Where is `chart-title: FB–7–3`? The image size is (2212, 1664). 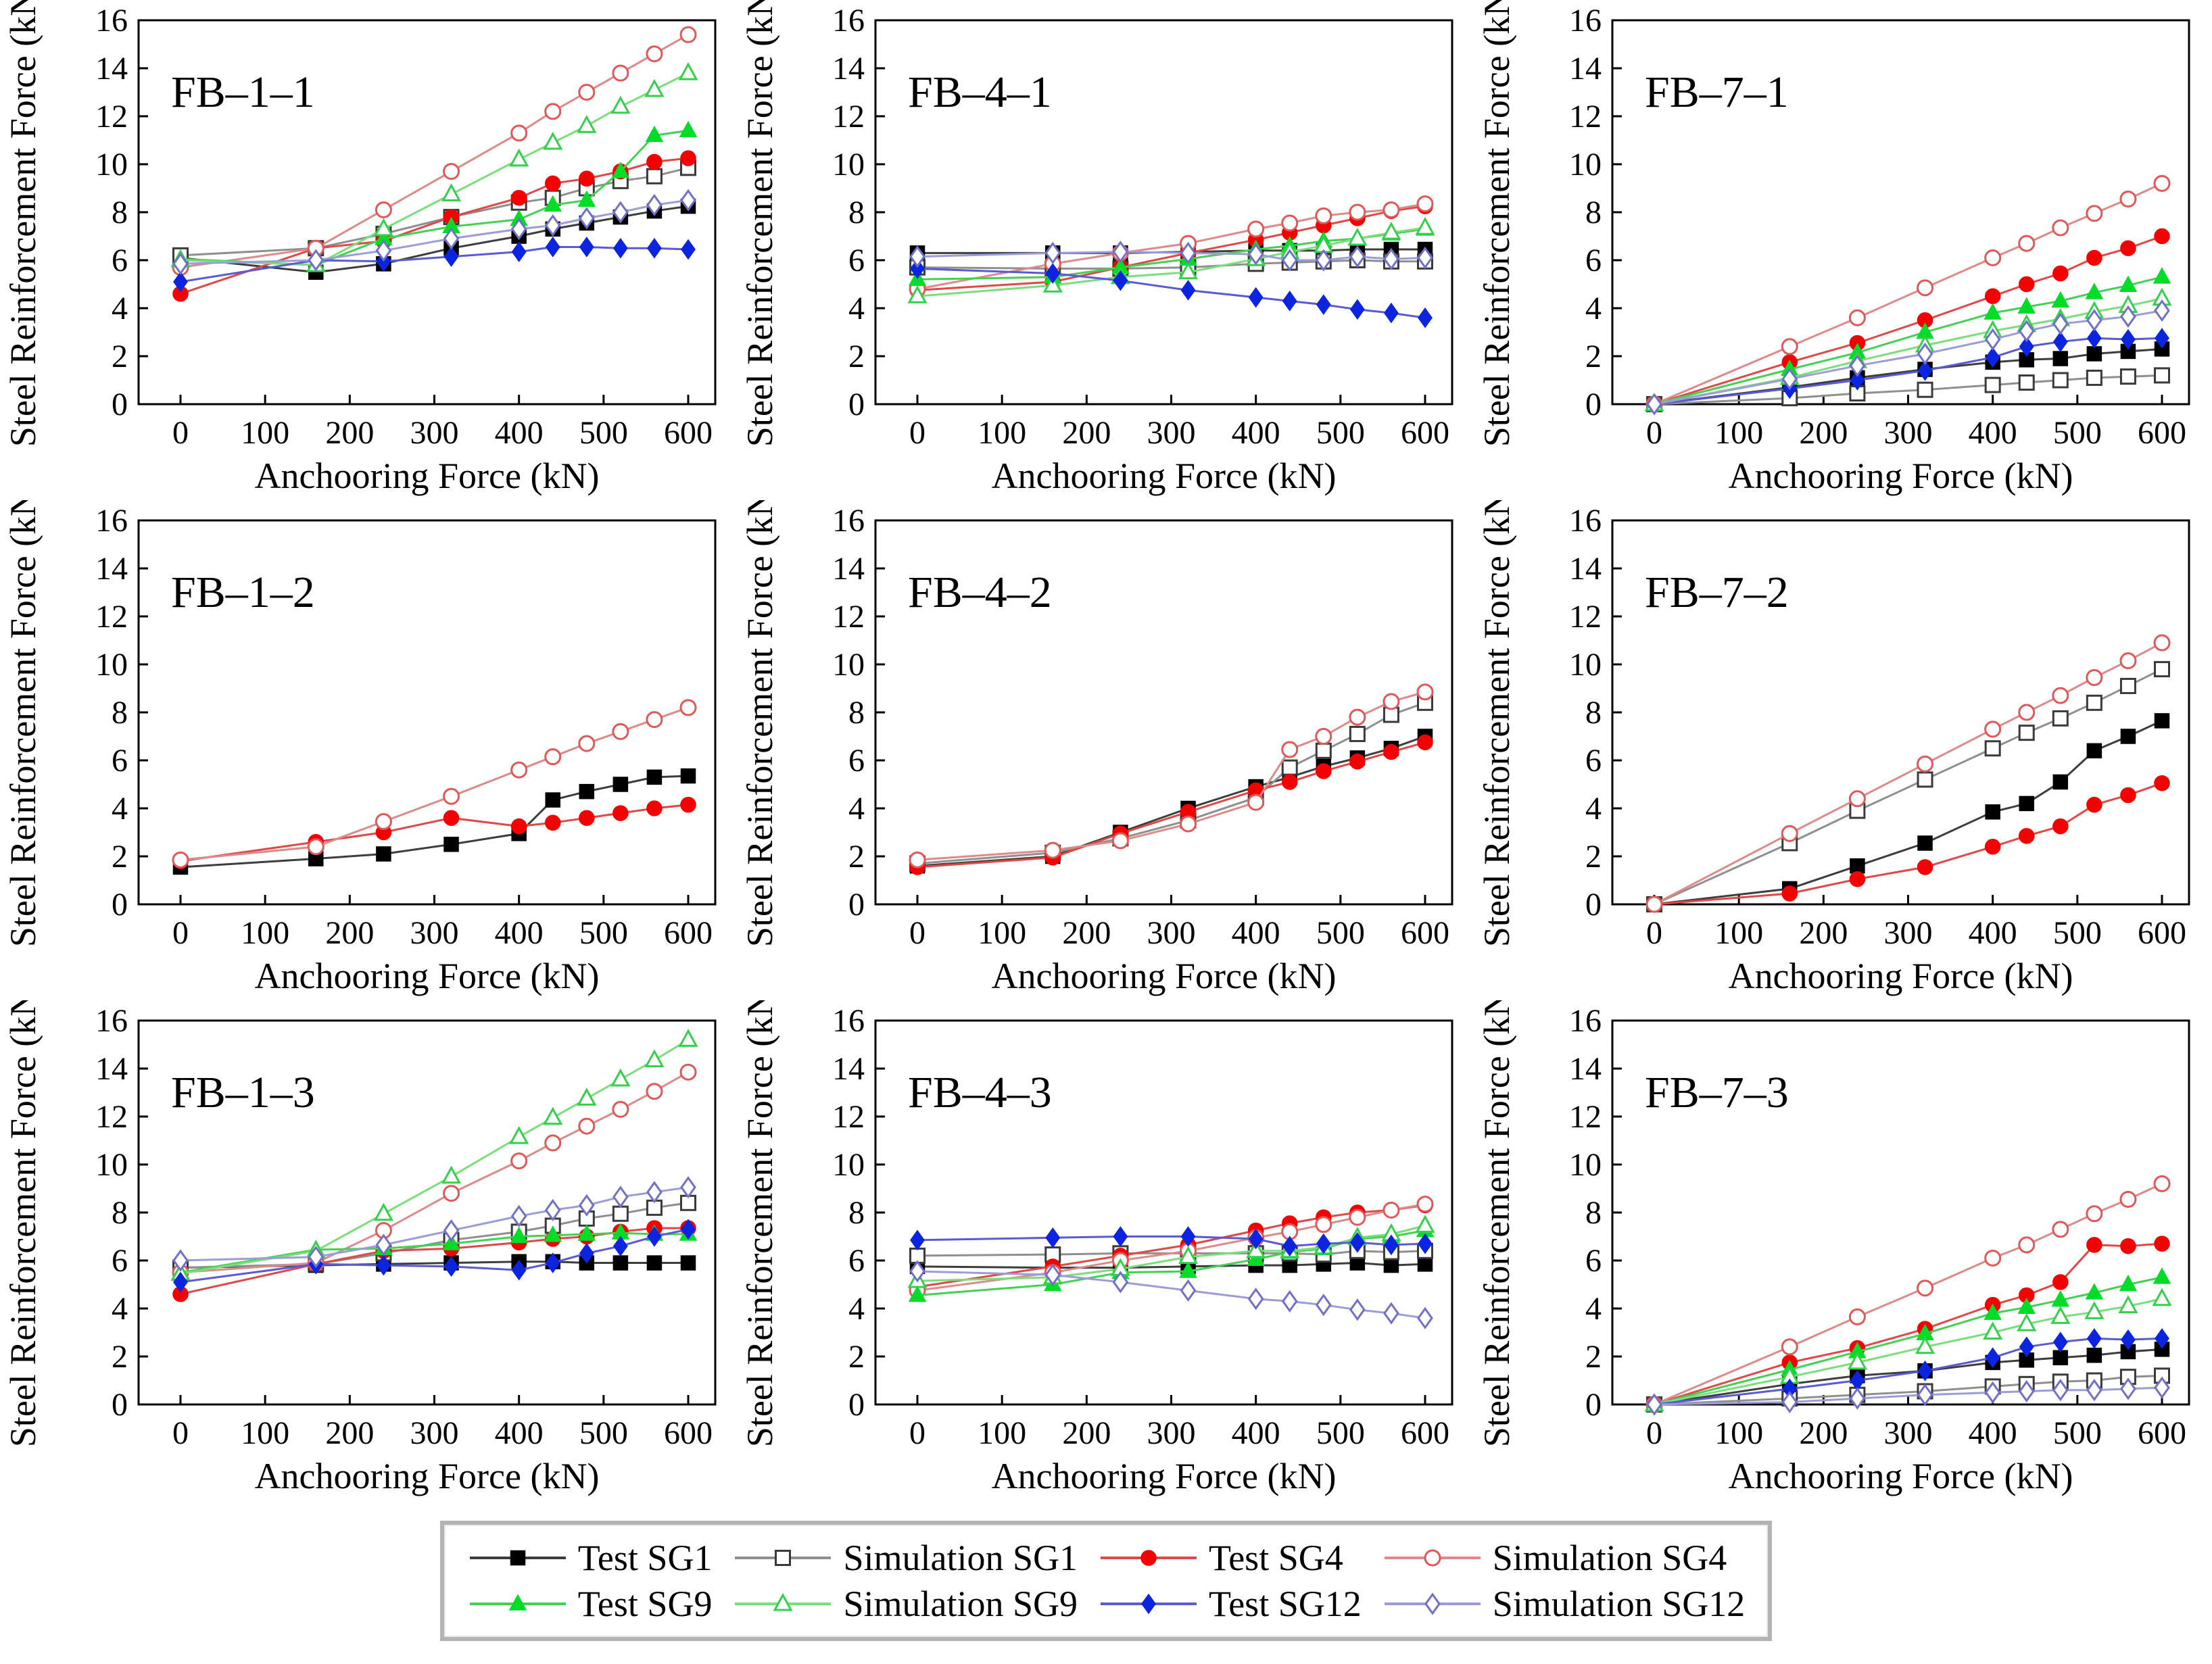 chart-title: FB–7–3 is located at coordinates (1717, 1092).